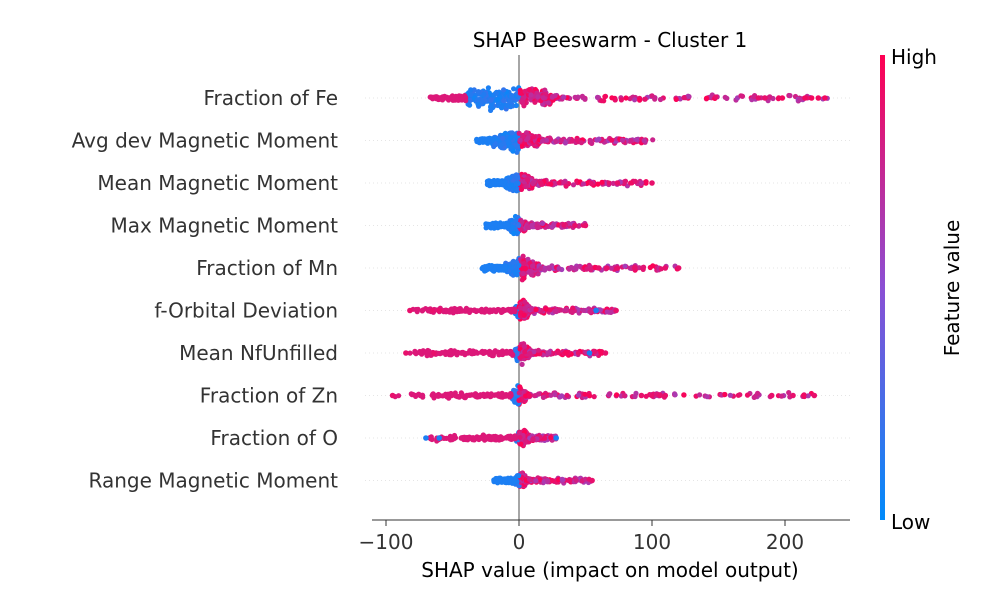 The width and height of the screenshot is (1000, 600). Describe the element at coordinates (785, 542) in the screenshot. I see `x-tick-label: 200` at that location.